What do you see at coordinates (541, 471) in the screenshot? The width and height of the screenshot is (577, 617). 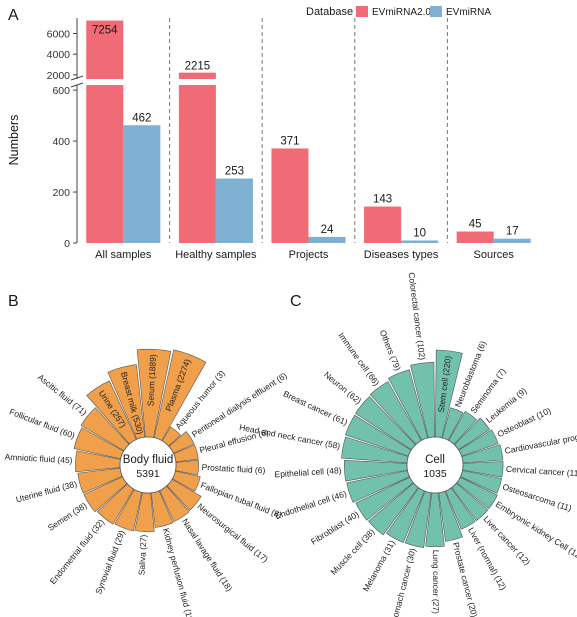 I see `radial-label-cervical-cancer: Cervical cancer (11)` at bounding box center [541, 471].